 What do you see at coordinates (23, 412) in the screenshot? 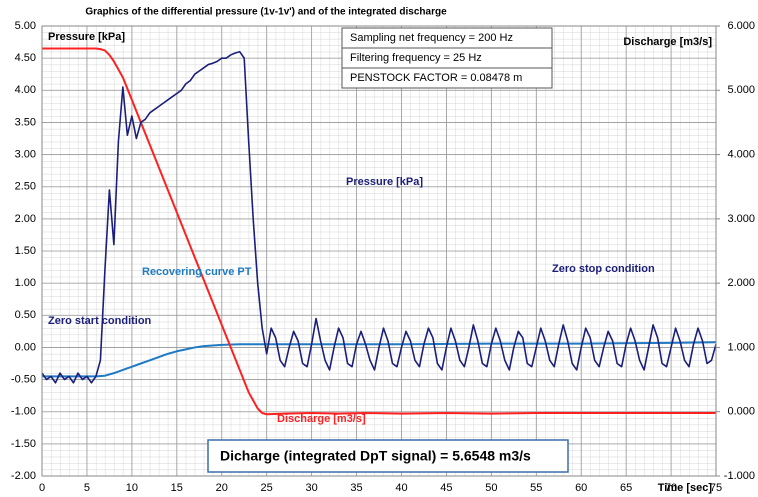
I see `y-tick-label: -1.00` at bounding box center [23, 412].